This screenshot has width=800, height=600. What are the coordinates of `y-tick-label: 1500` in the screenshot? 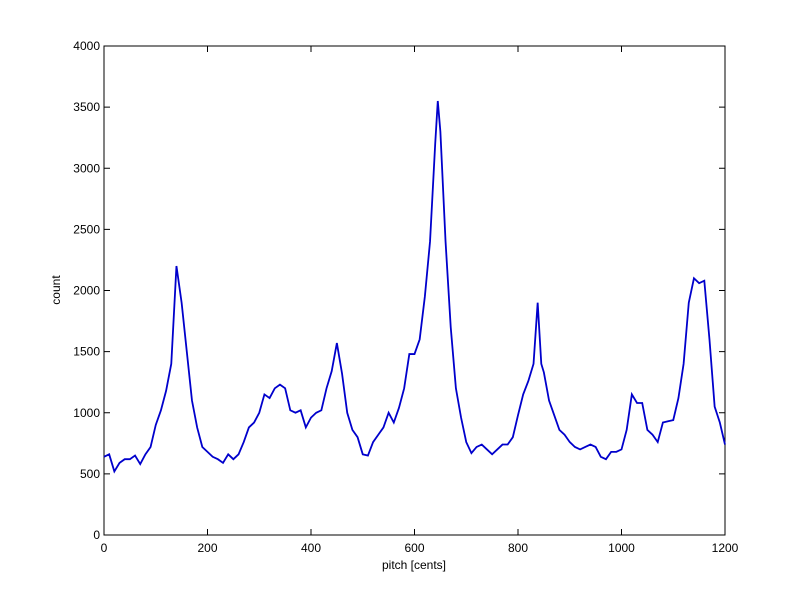 It's located at (86, 352).